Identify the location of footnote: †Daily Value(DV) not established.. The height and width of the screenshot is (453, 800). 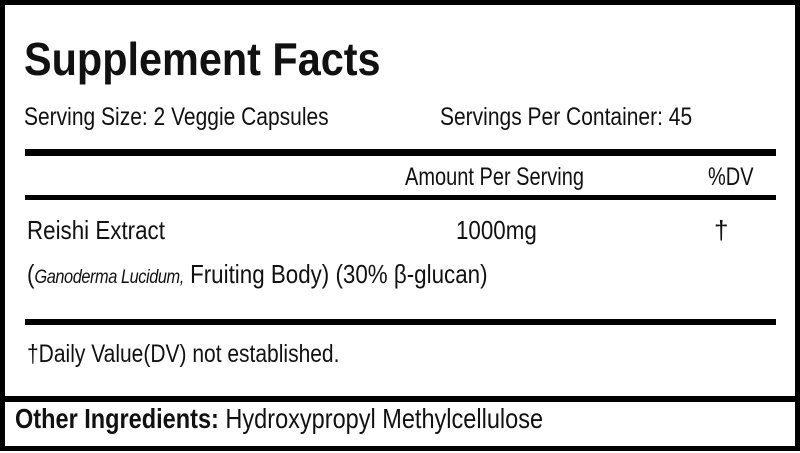
(213, 354).